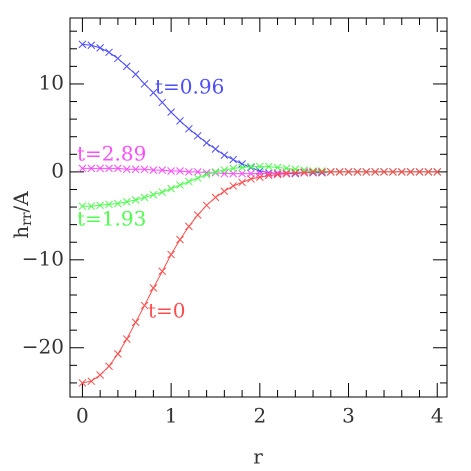  I want to click on y-label-tail: /A, so click(21, 202).